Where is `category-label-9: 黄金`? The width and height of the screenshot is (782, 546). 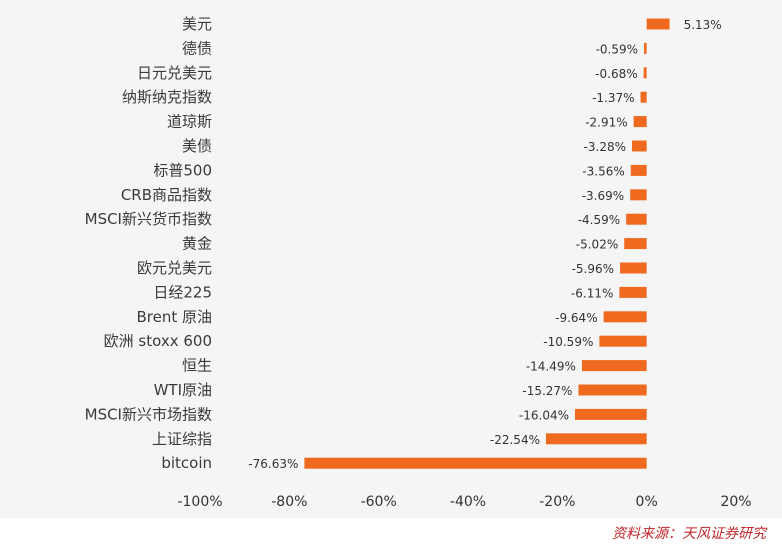 category-label-9: 黄金 is located at coordinates (197, 244).